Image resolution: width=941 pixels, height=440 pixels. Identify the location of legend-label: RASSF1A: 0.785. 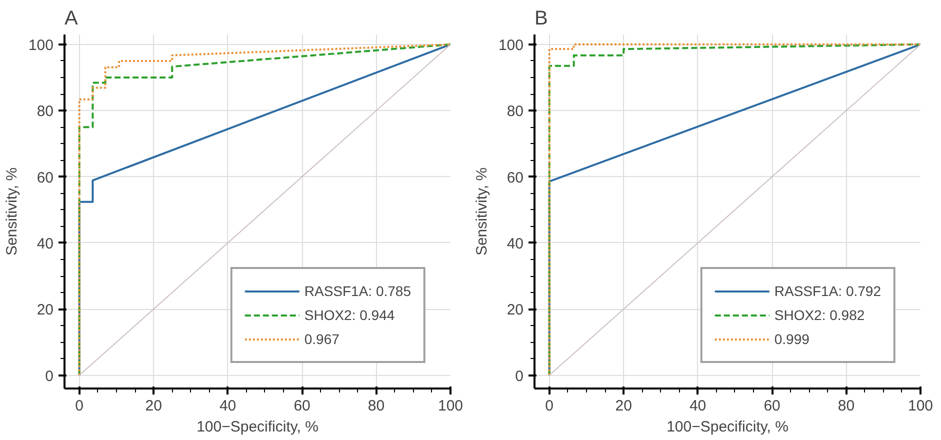
(357, 291).